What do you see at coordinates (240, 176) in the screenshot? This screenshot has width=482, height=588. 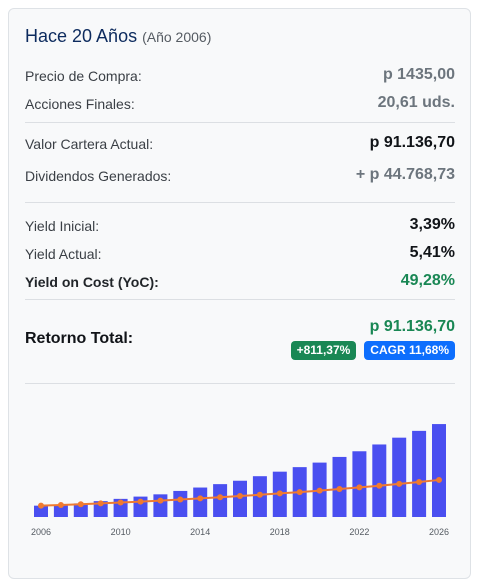 I see `dividends-row: Dividendos Generados: + p 44.768,73` at bounding box center [240, 176].